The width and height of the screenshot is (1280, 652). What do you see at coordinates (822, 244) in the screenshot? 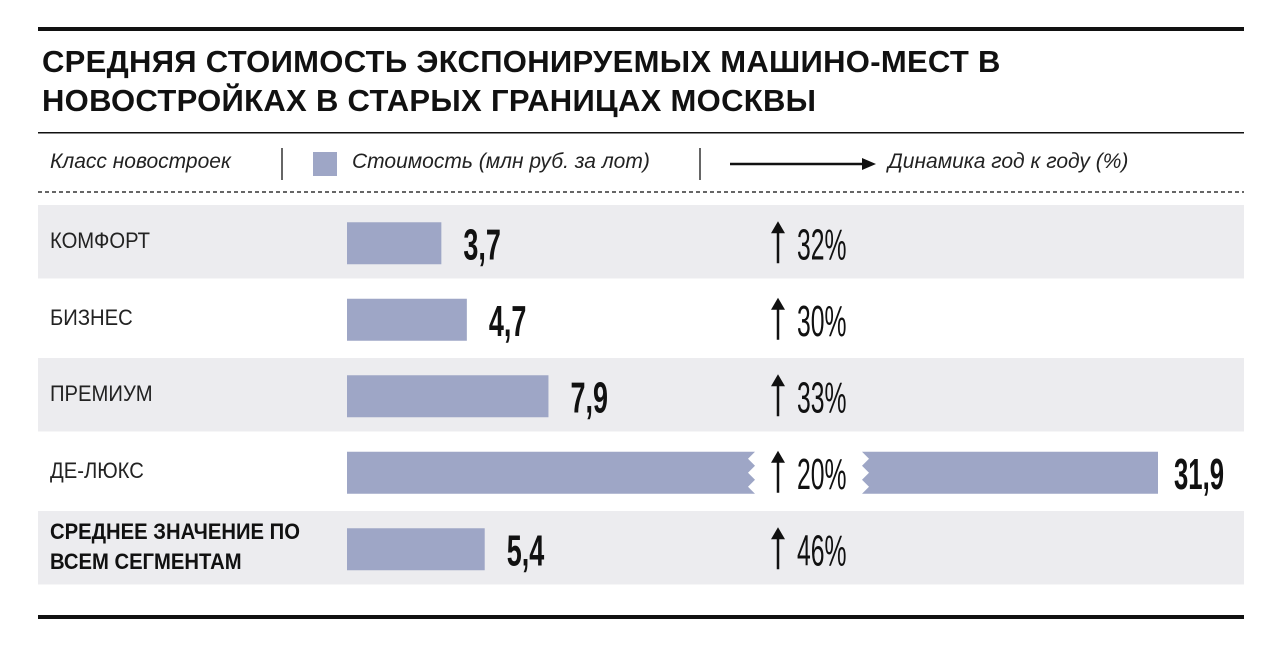
I see `change-label: 32%` at bounding box center [822, 244].